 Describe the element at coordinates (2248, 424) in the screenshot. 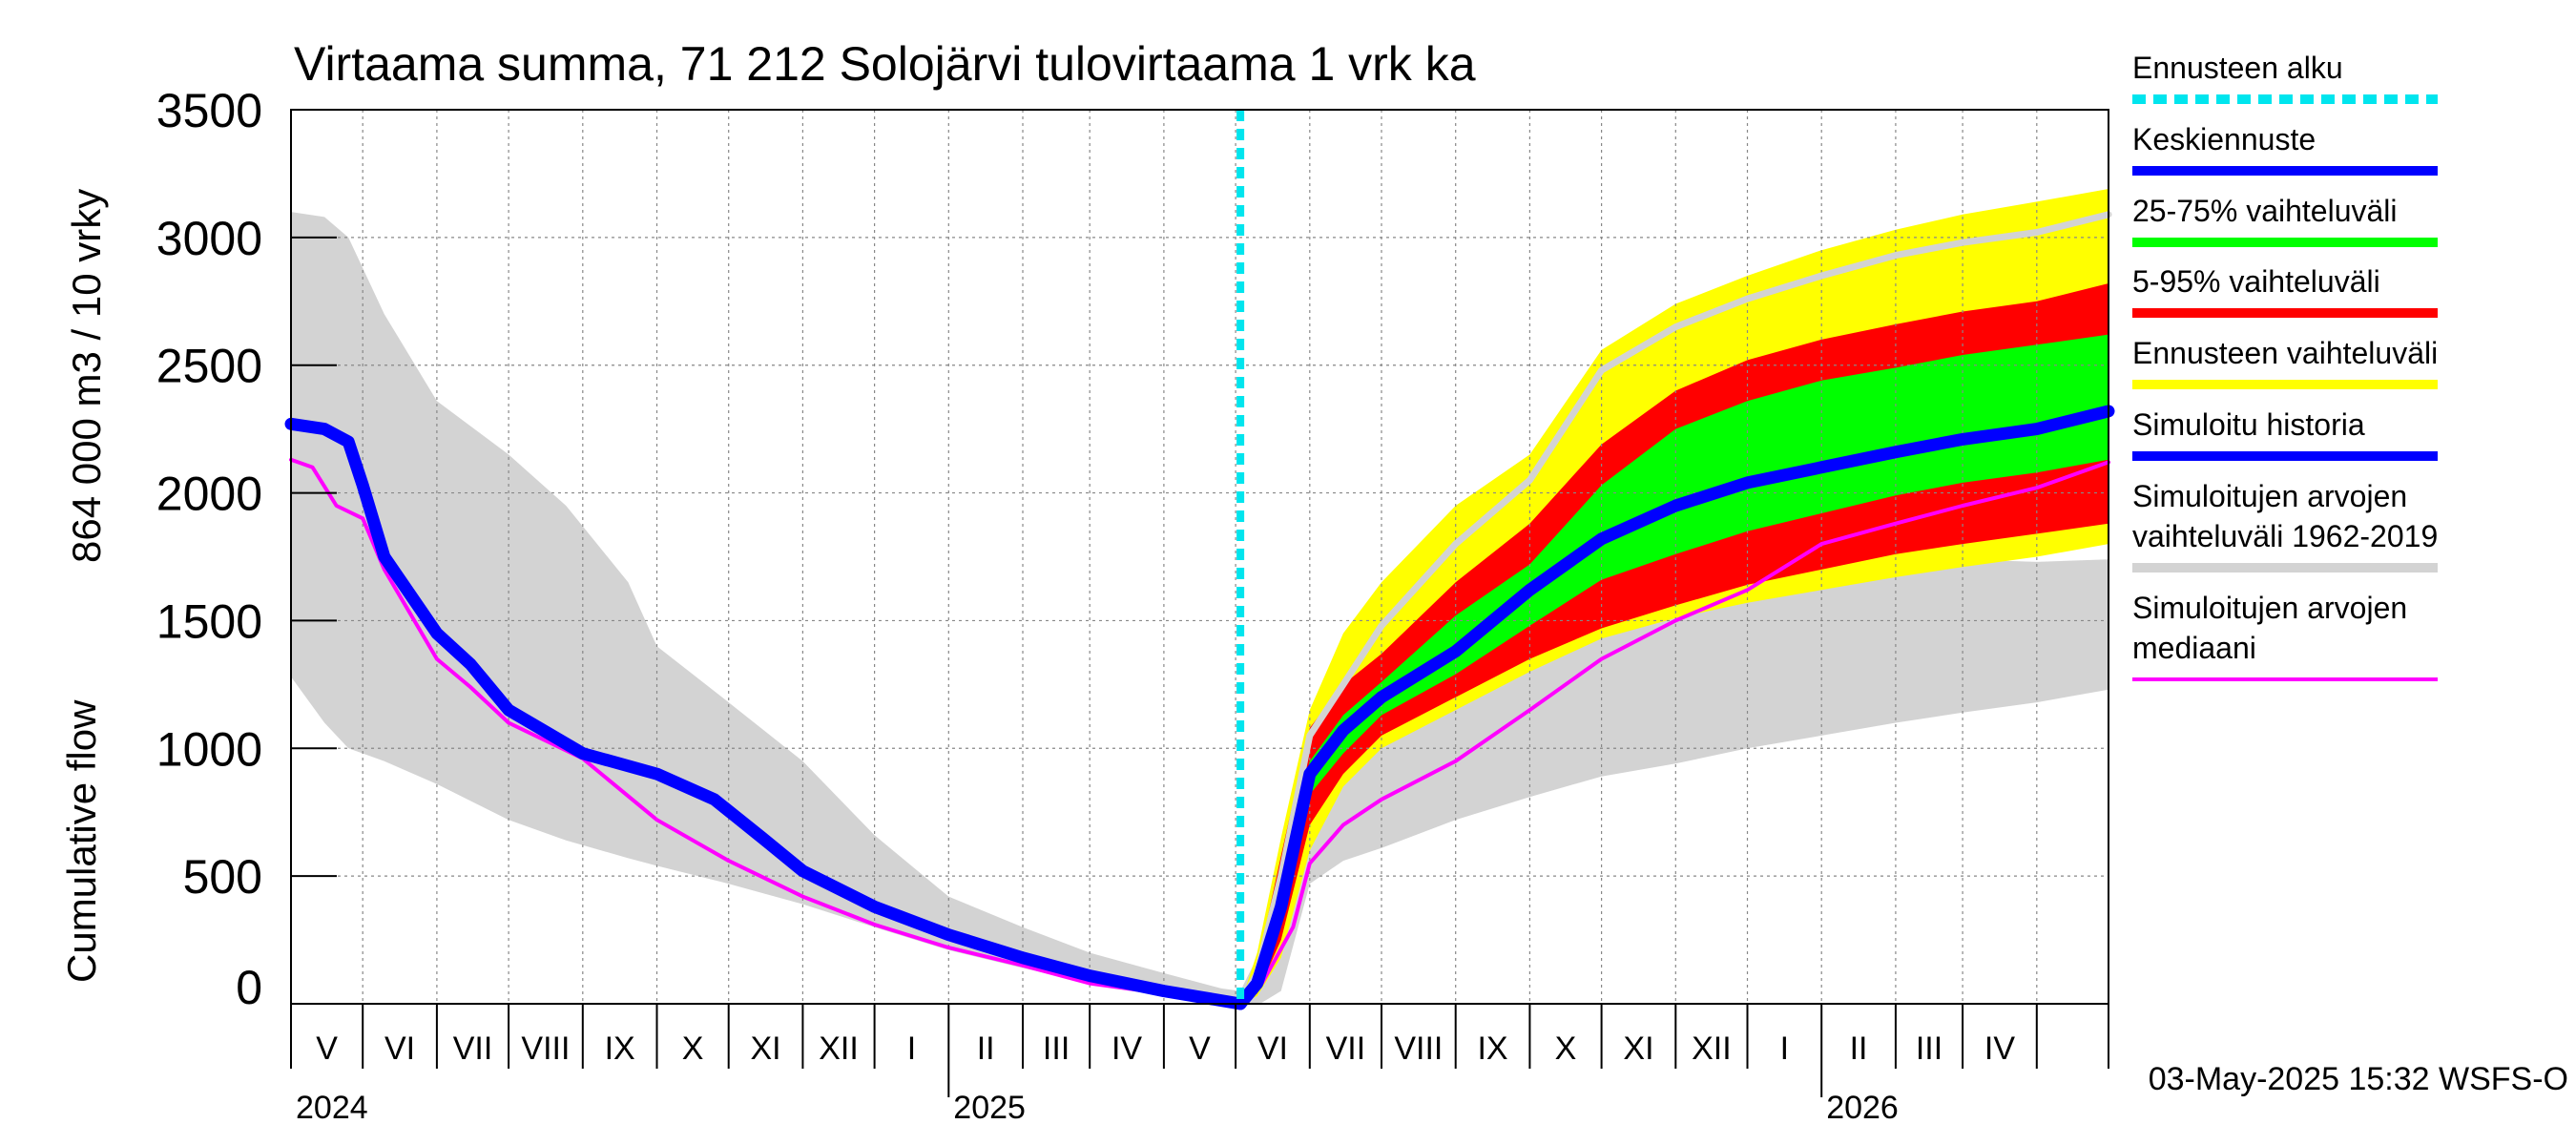

I see `legend-label: Simuloitu historia` at that location.